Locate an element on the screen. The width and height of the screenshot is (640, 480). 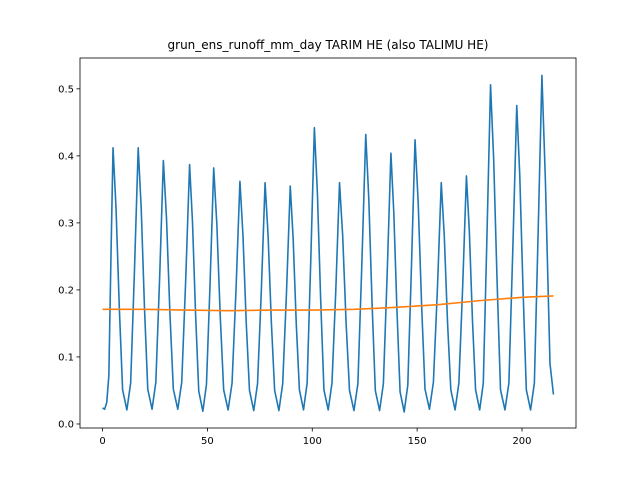
y-tick-label: 0.3 is located at coordinates (66, 223).